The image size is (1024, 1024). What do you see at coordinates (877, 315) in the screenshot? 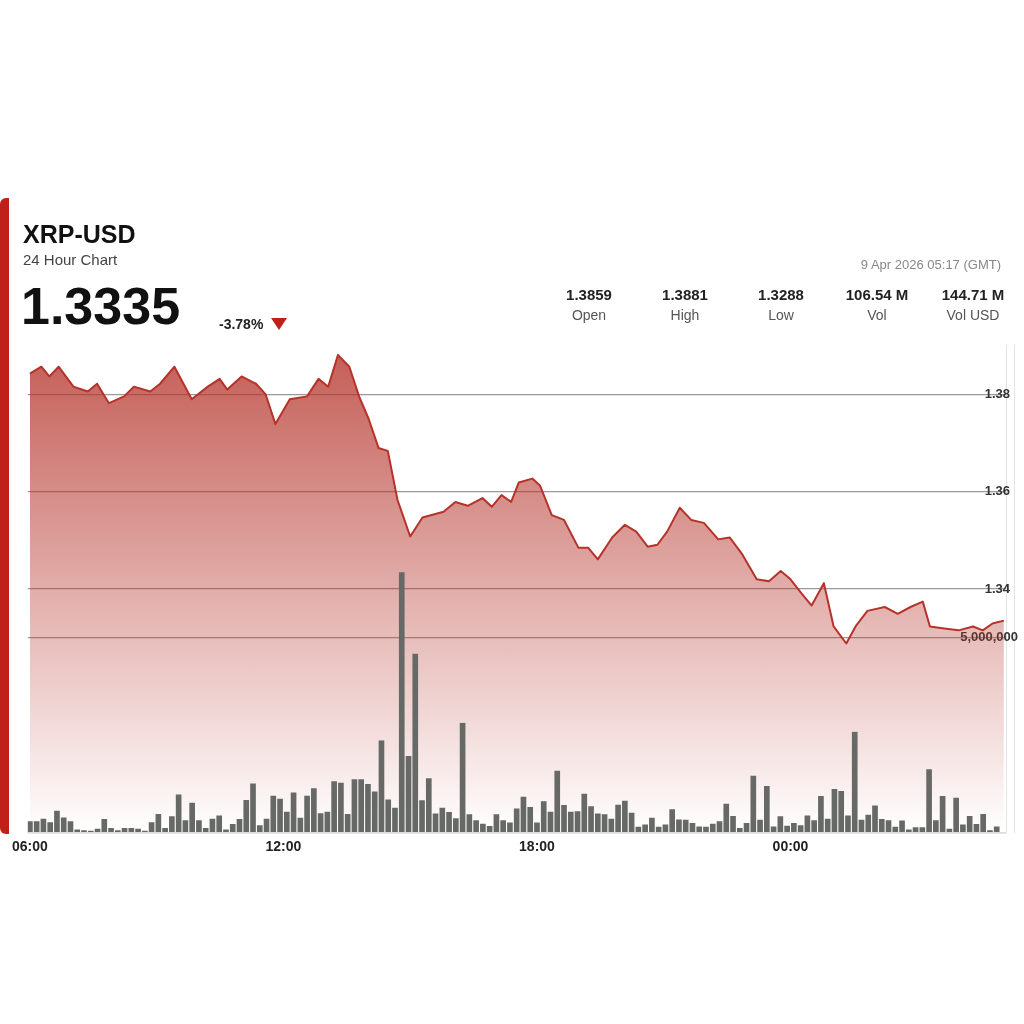
I see `text: Vol` at bounding box center [877, 315].